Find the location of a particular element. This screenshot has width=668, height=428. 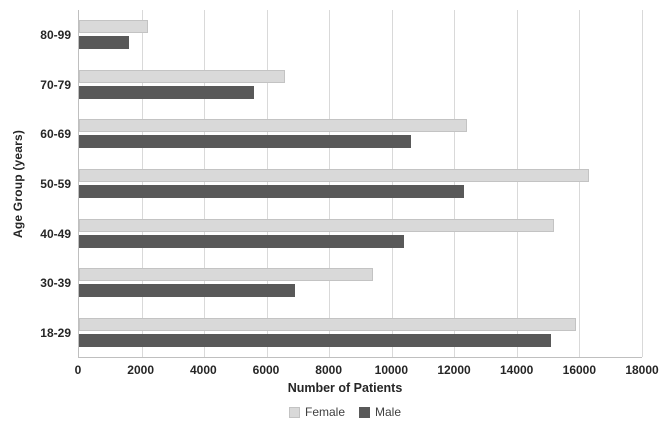

legend-item-male: Male is located at coordinates (380, 412).